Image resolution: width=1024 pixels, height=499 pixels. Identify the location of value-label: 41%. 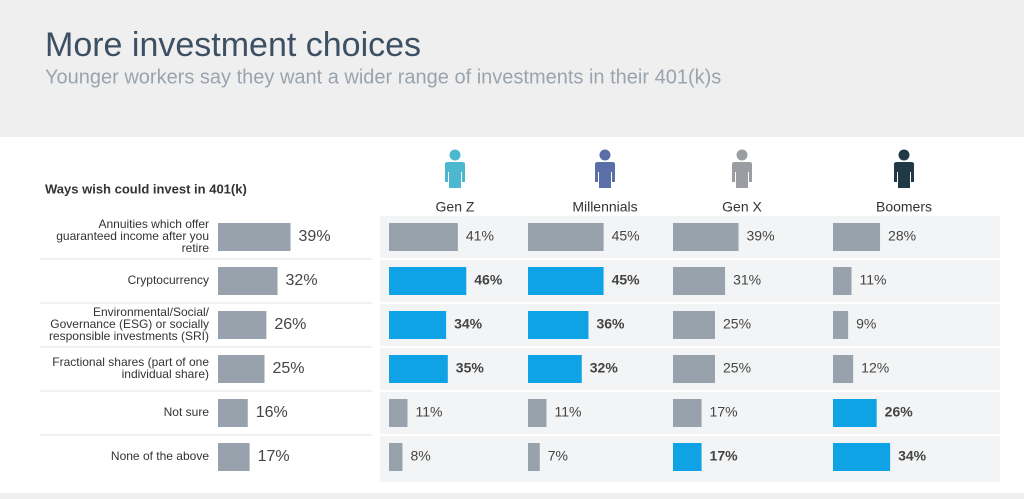
(480, 236).